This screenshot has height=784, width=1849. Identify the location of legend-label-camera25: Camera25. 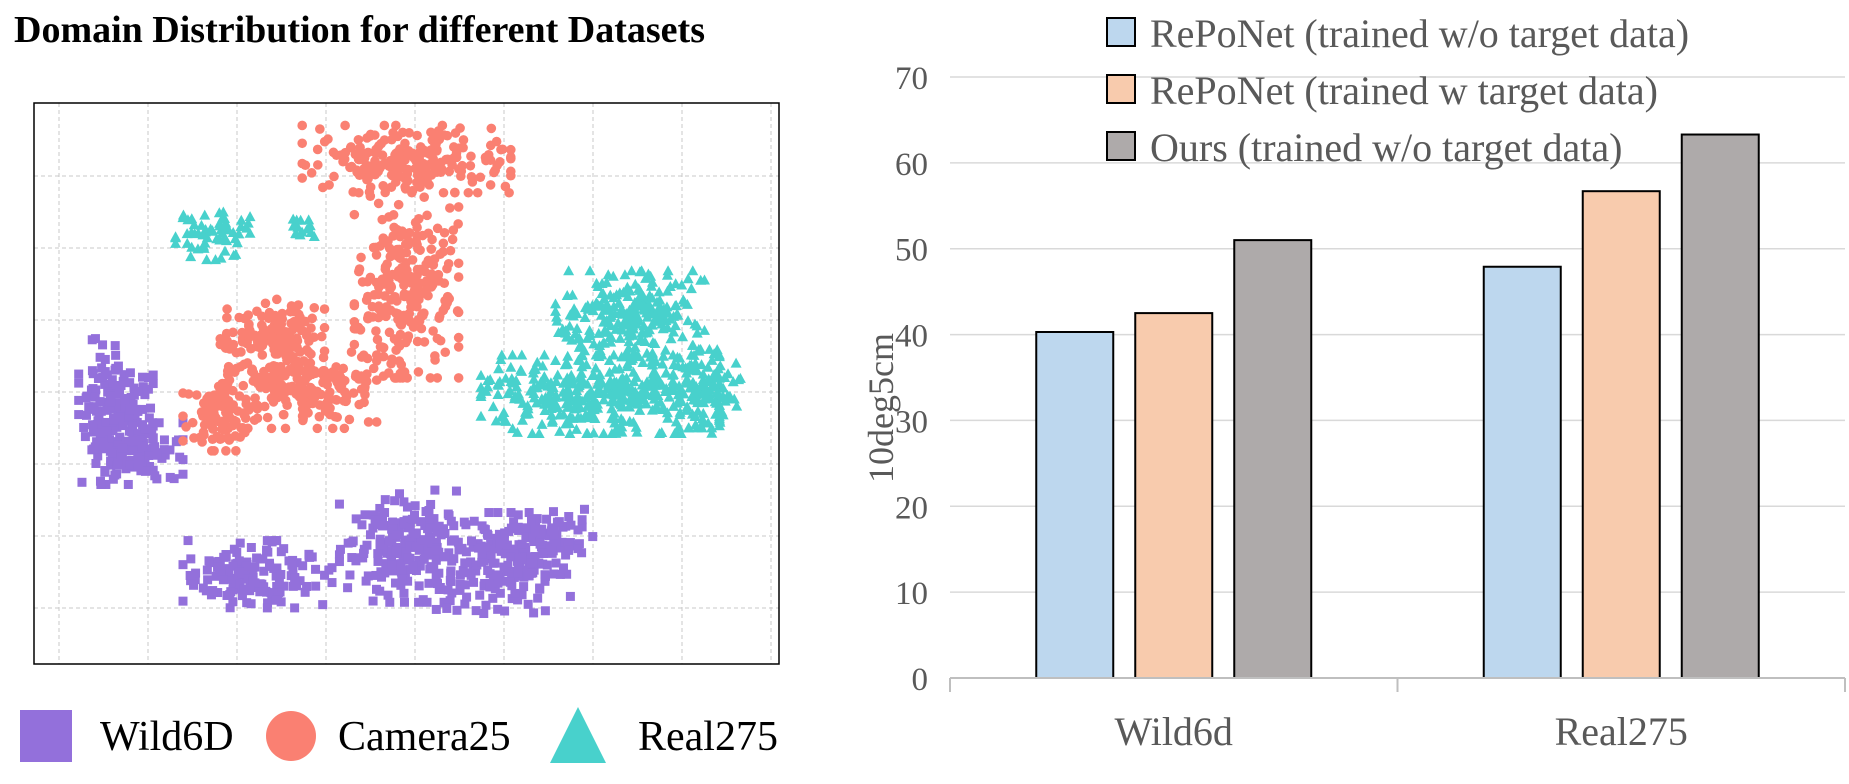
(424, 737).